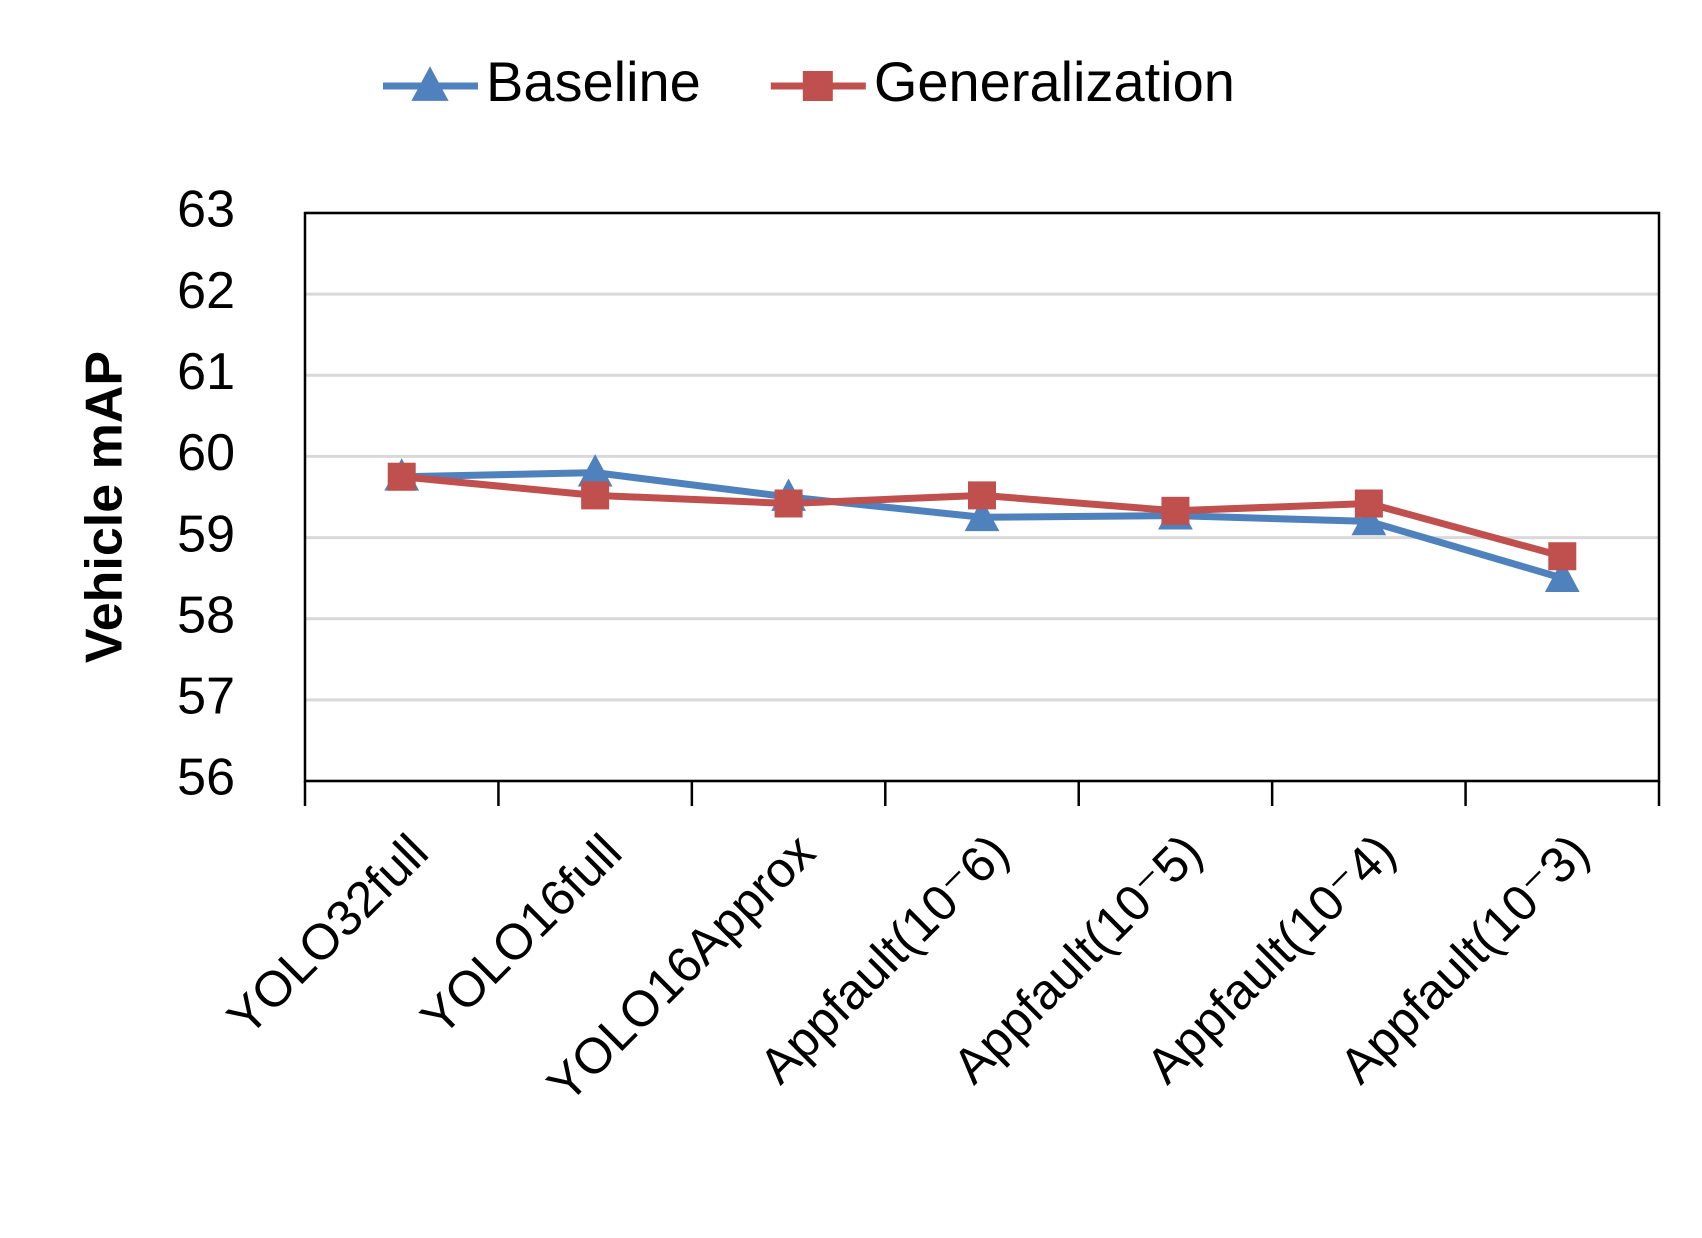  I want to click on y-tick-label: 56, so click(206, 778).